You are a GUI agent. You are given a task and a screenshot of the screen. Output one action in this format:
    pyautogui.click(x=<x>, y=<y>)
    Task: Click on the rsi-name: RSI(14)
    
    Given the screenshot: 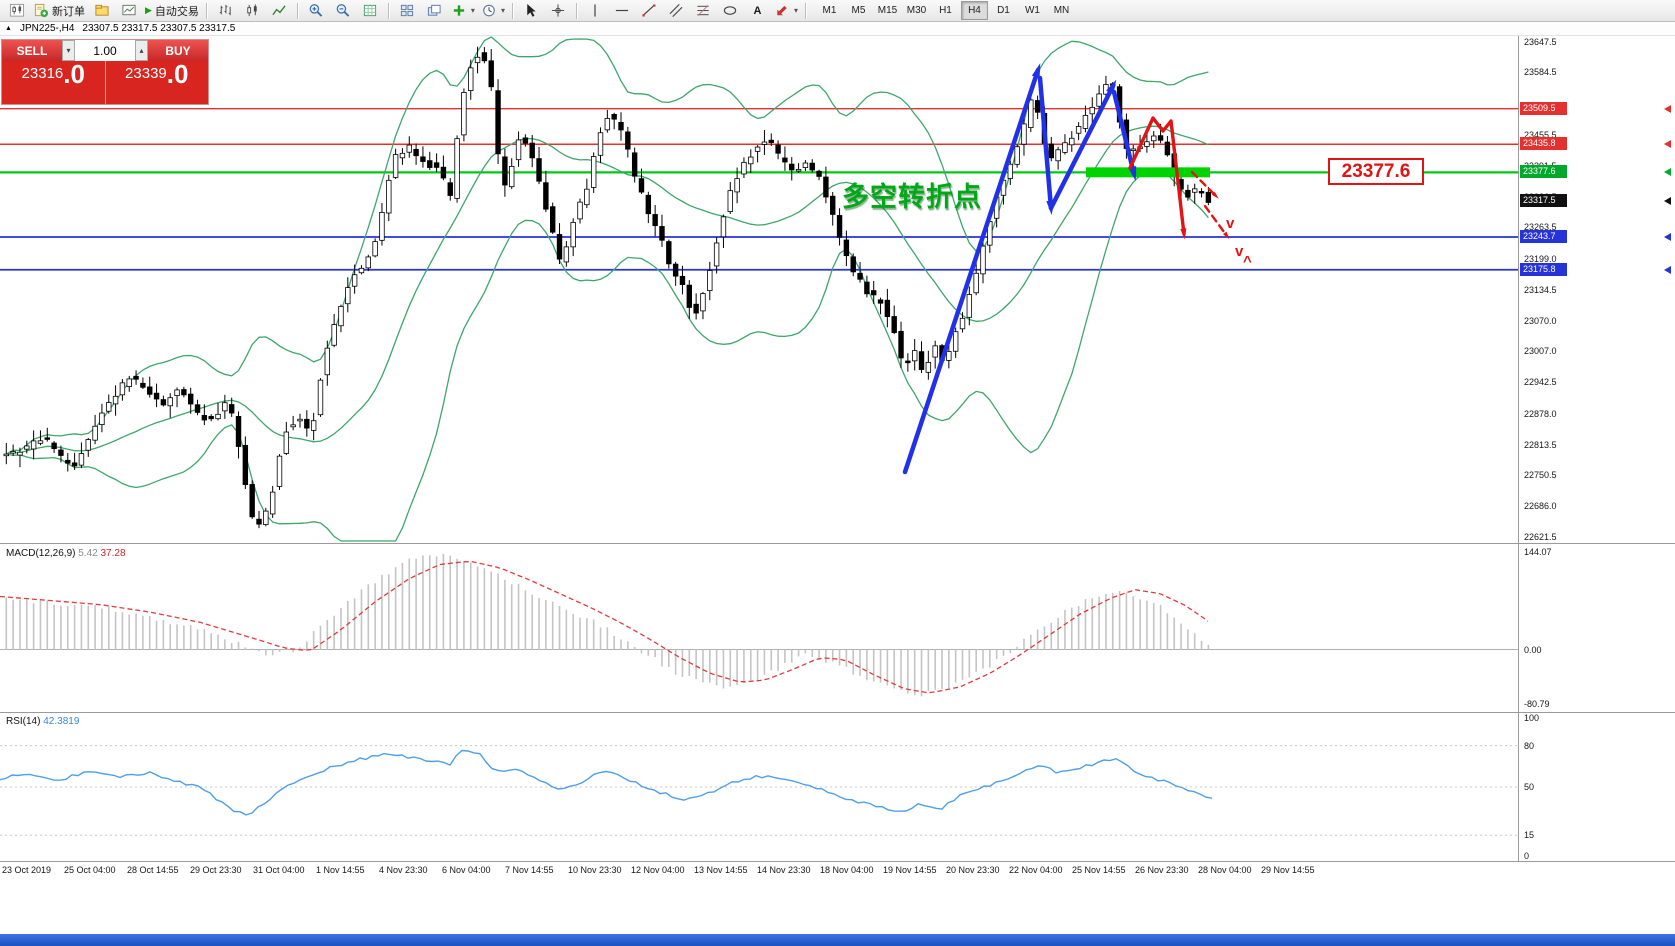 What is the action you would take?
    pyautogui.click(x=23, y=721)
    